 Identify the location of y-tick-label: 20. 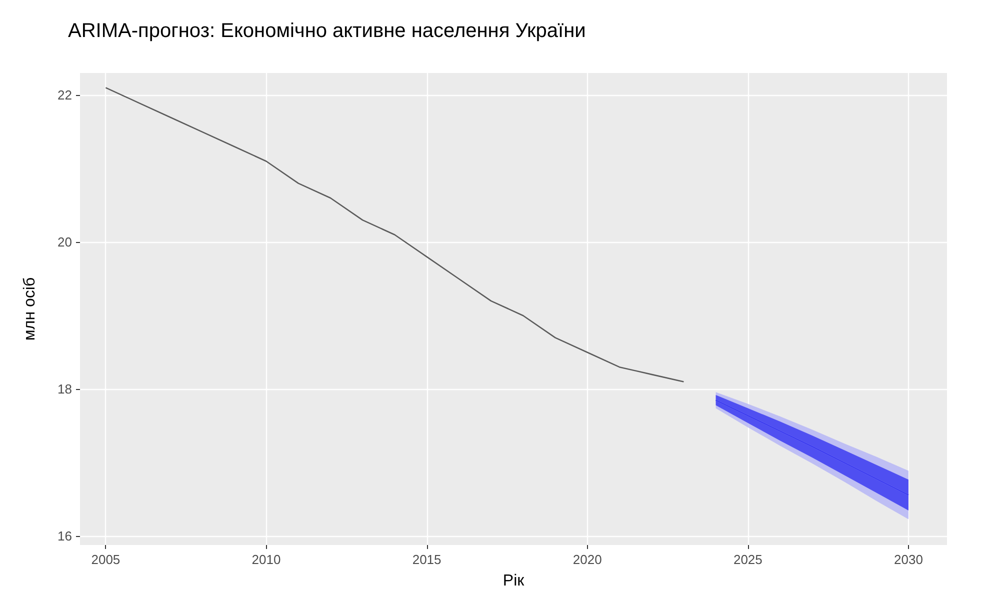
(65, 242).